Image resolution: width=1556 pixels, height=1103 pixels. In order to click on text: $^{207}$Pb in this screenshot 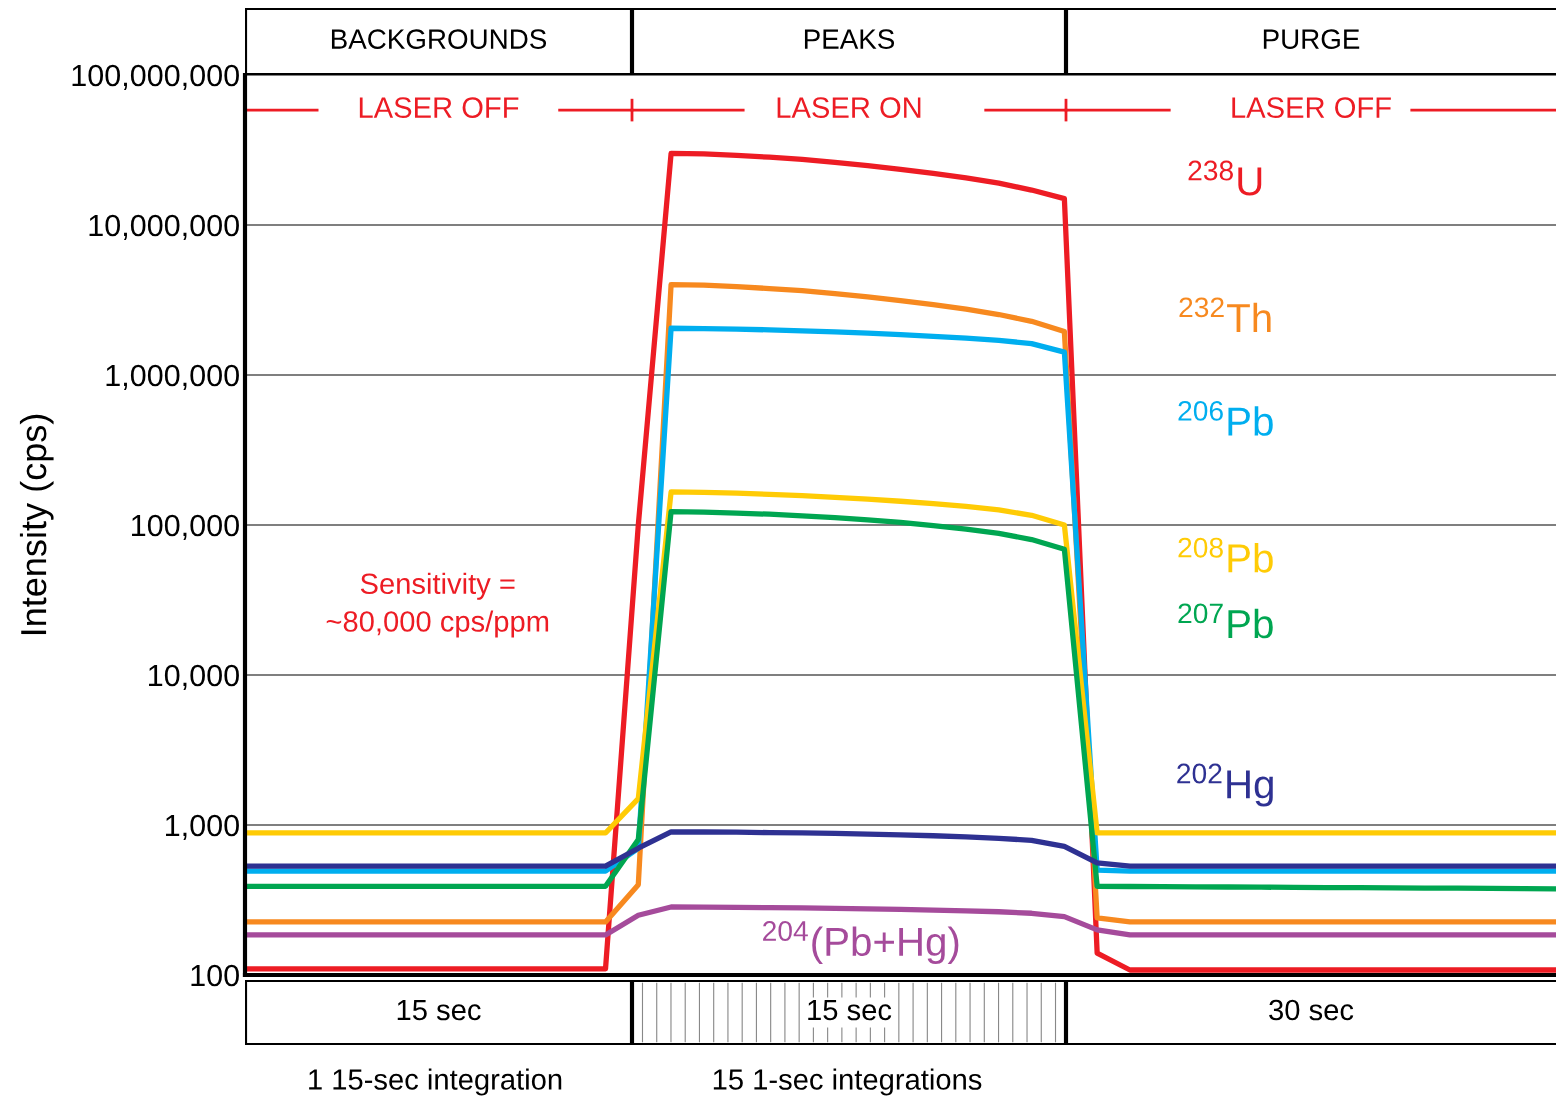, I will do `click(1225, 621)`.